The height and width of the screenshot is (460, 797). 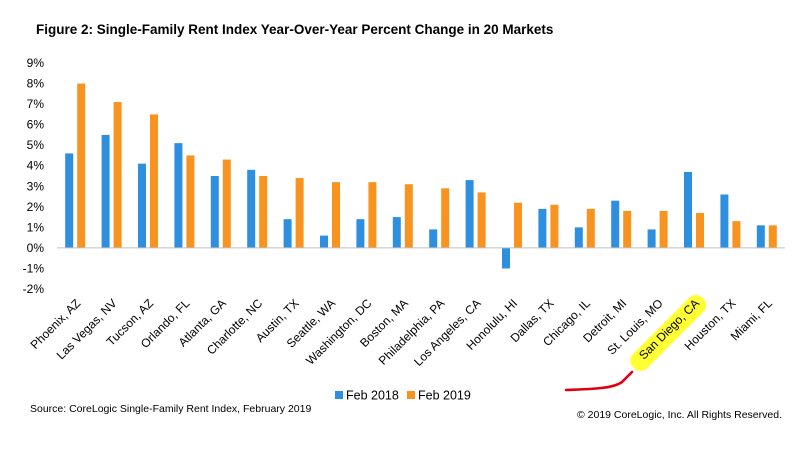 I want to click on legend-label: Feb 2019, so click(x=444, y=396).